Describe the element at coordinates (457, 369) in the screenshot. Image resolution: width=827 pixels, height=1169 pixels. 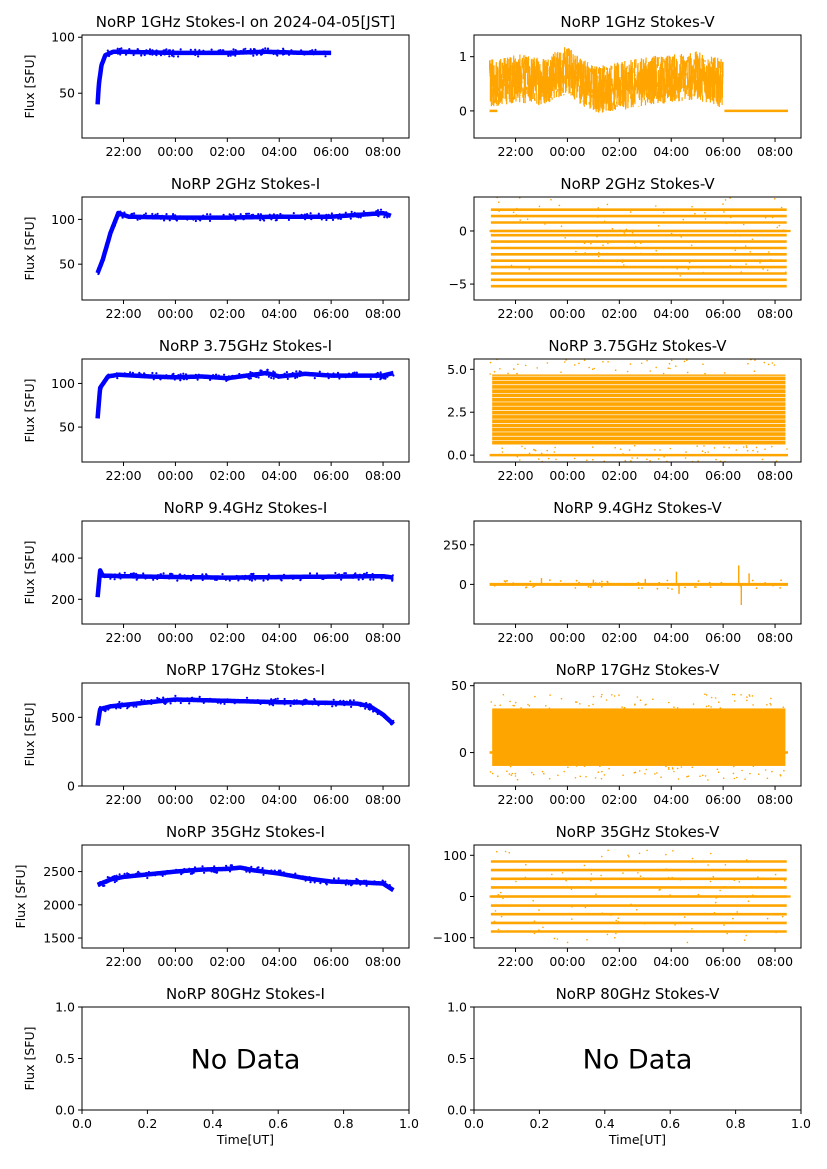
I see `y-tick-label: 5.0` at that location.